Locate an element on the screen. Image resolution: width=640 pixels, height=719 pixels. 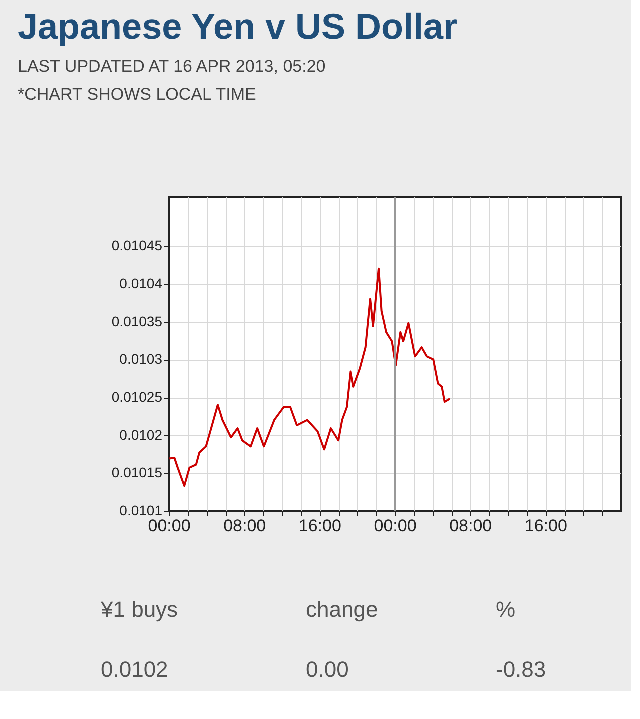
y-tick-label: 0.0102 is located at coordinates (141, 434).